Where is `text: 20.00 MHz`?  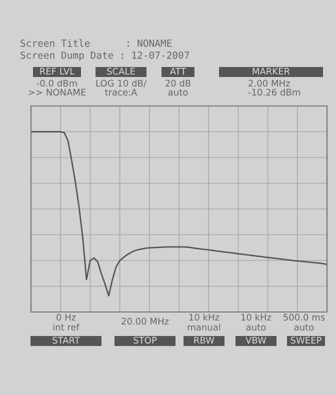 text: 20.00 MHz is located at coordinates (145, 321).